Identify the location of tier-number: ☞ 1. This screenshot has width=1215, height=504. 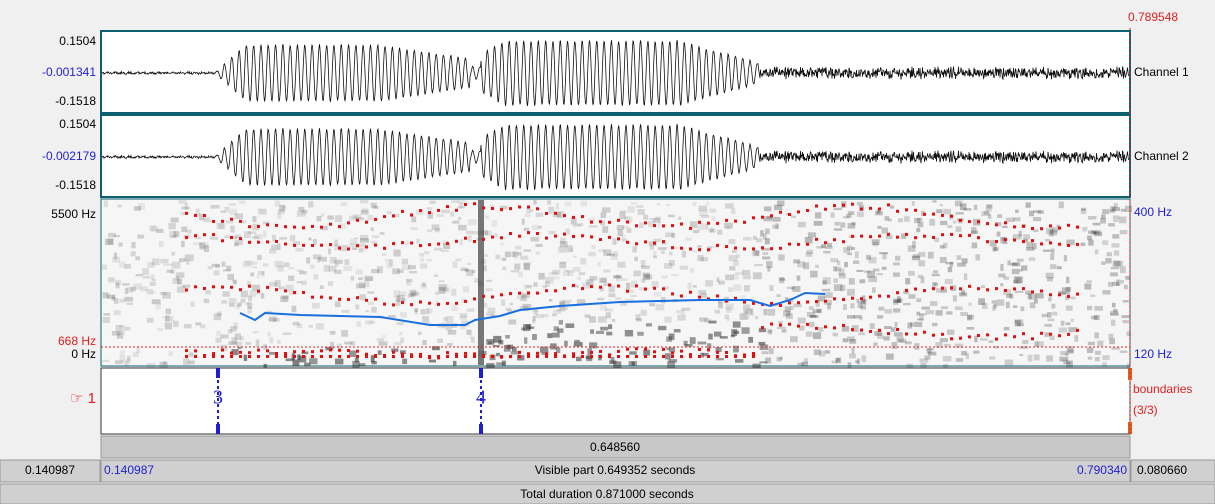
(83, 398).